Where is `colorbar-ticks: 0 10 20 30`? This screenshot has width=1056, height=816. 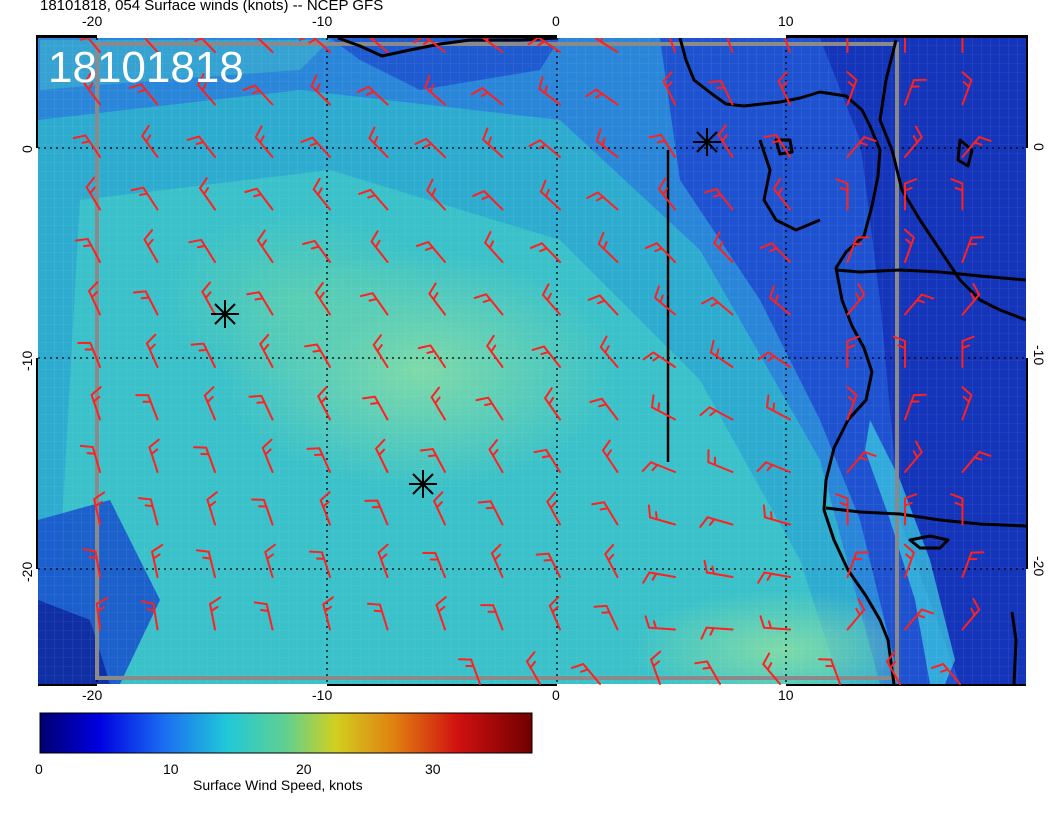 colorbar-ticks: 0 10 20 30 is located at coordinates (238, 769).